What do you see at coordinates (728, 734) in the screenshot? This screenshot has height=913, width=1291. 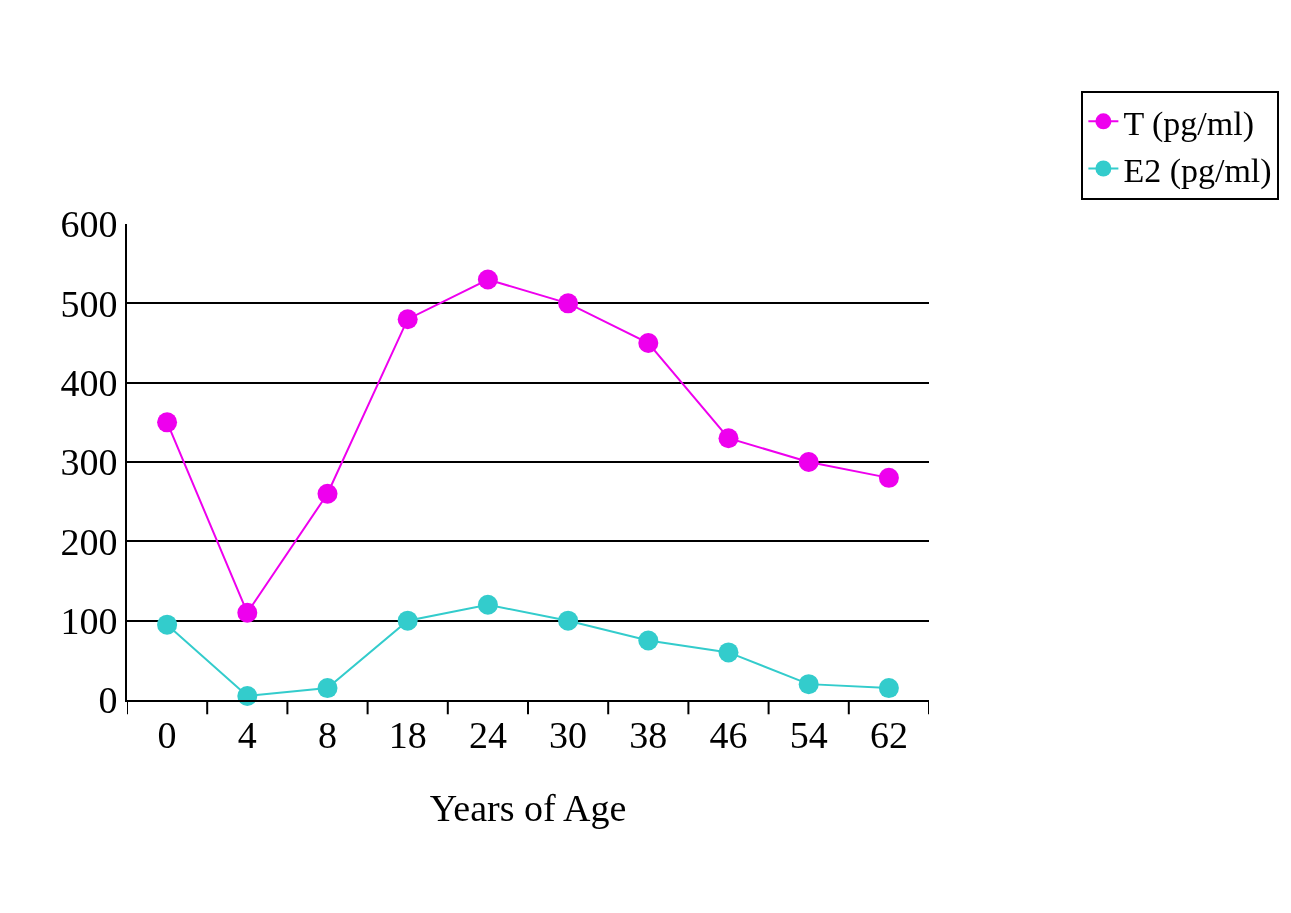 I see `x-tick-label: 46` at bounding box center [728, 734].